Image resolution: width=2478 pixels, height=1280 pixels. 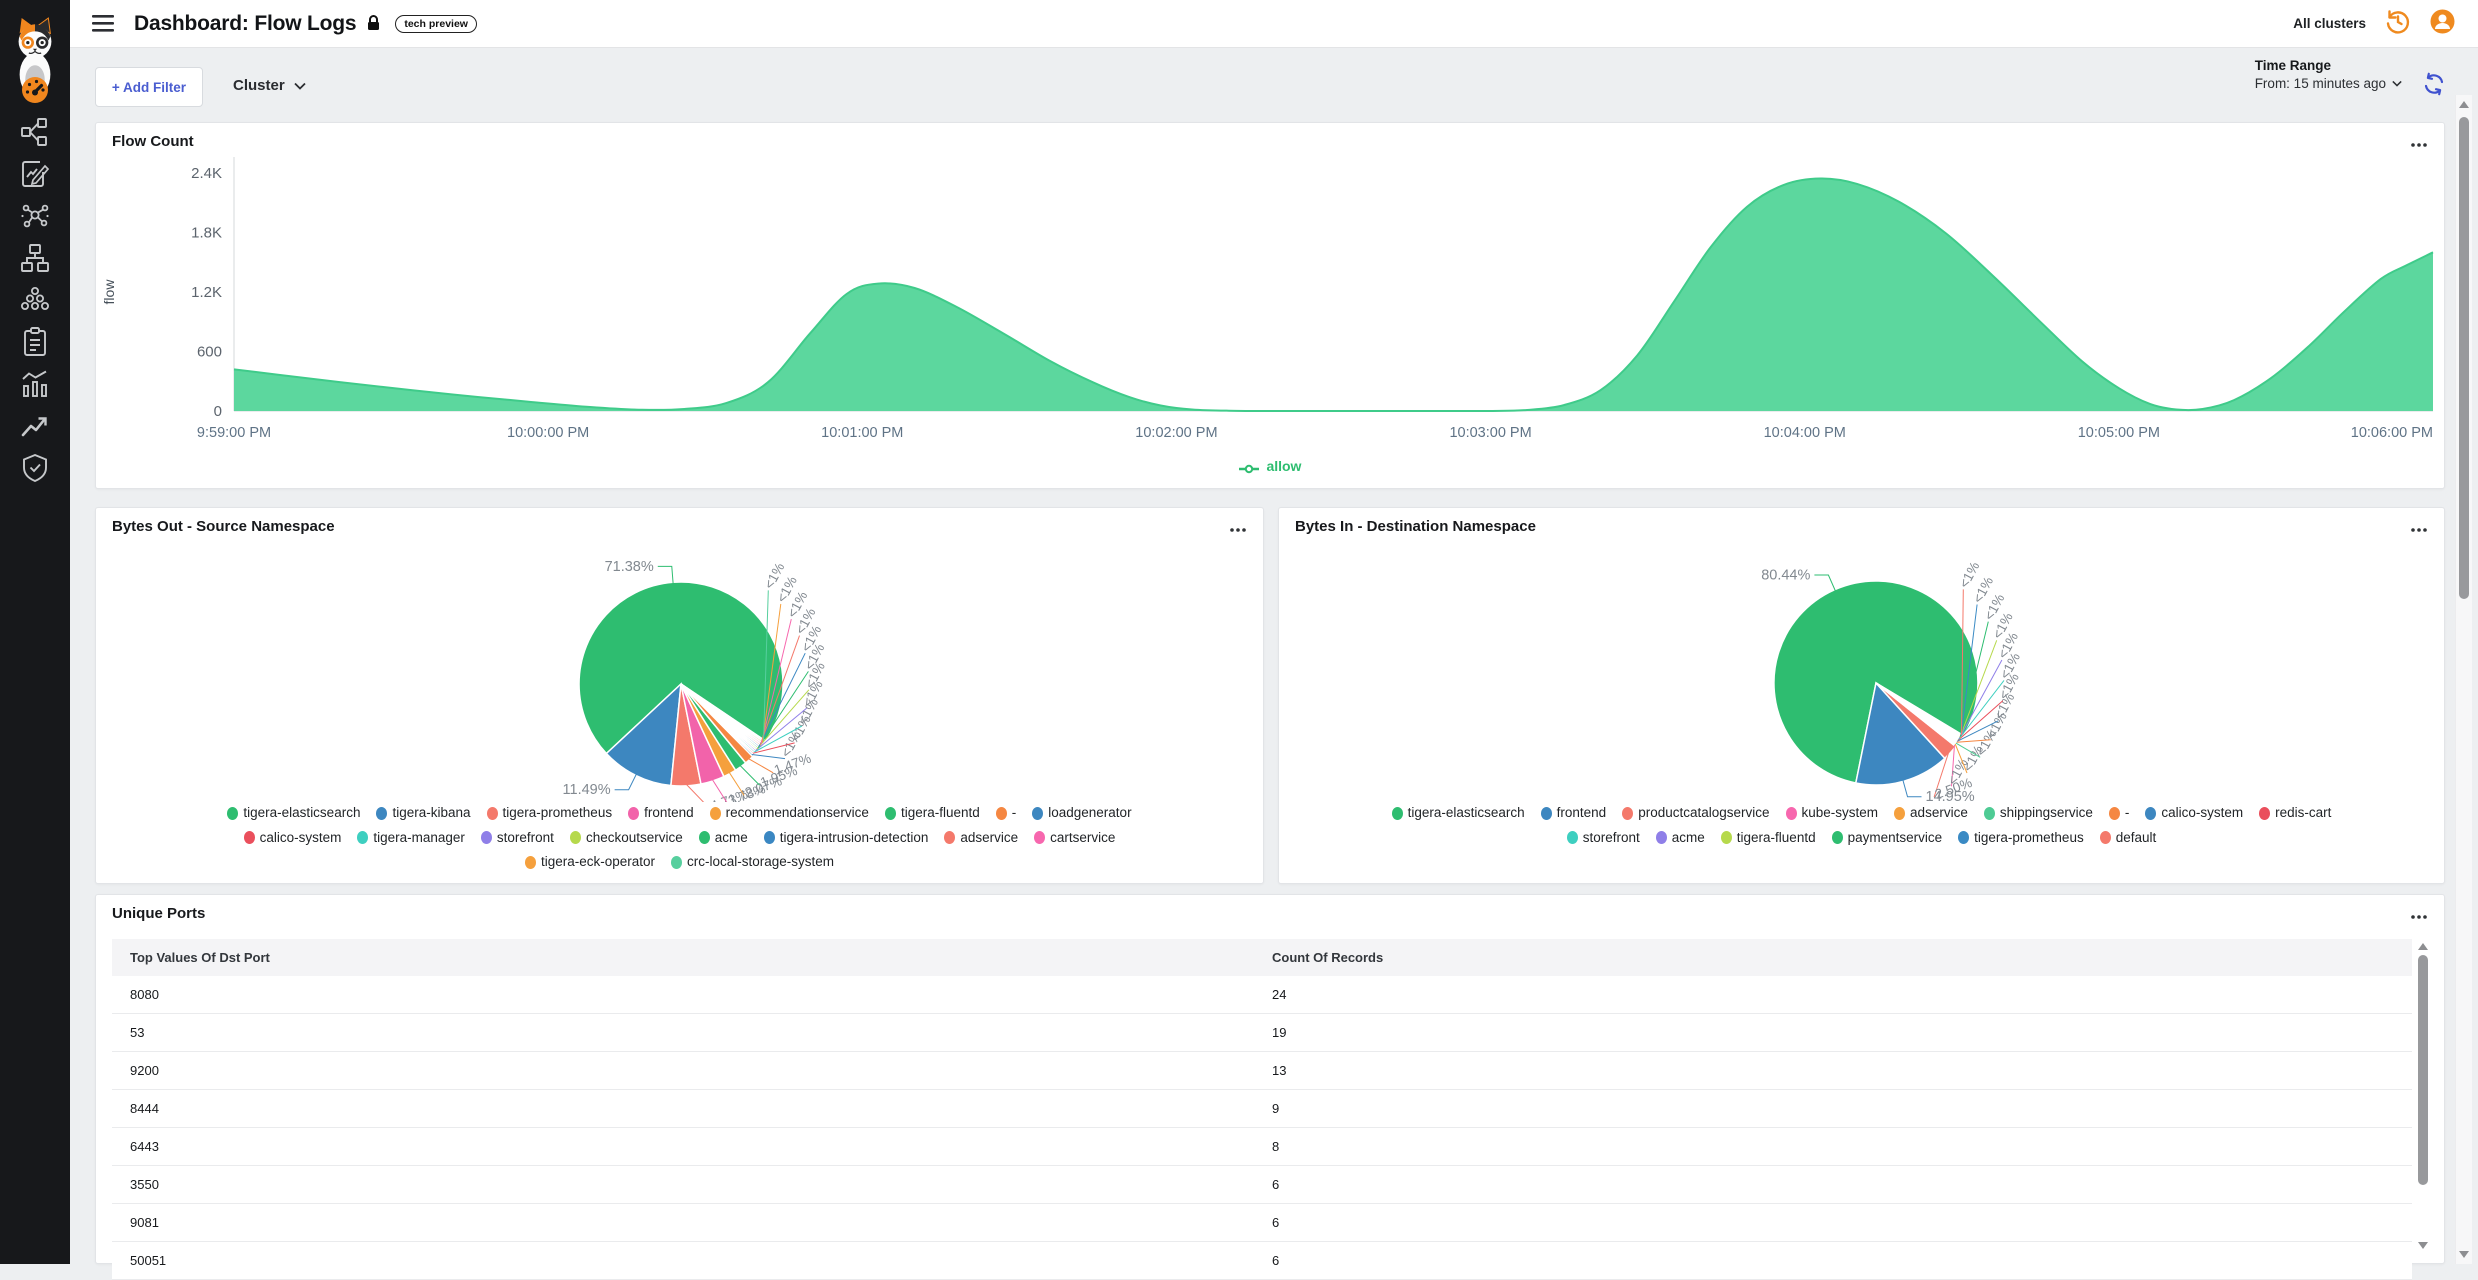 What do you see at coordinates (789, 813) in the screenshot?
I see `legend-item-recommendationservice: recommendationservice` at bounding box center [789, 813].